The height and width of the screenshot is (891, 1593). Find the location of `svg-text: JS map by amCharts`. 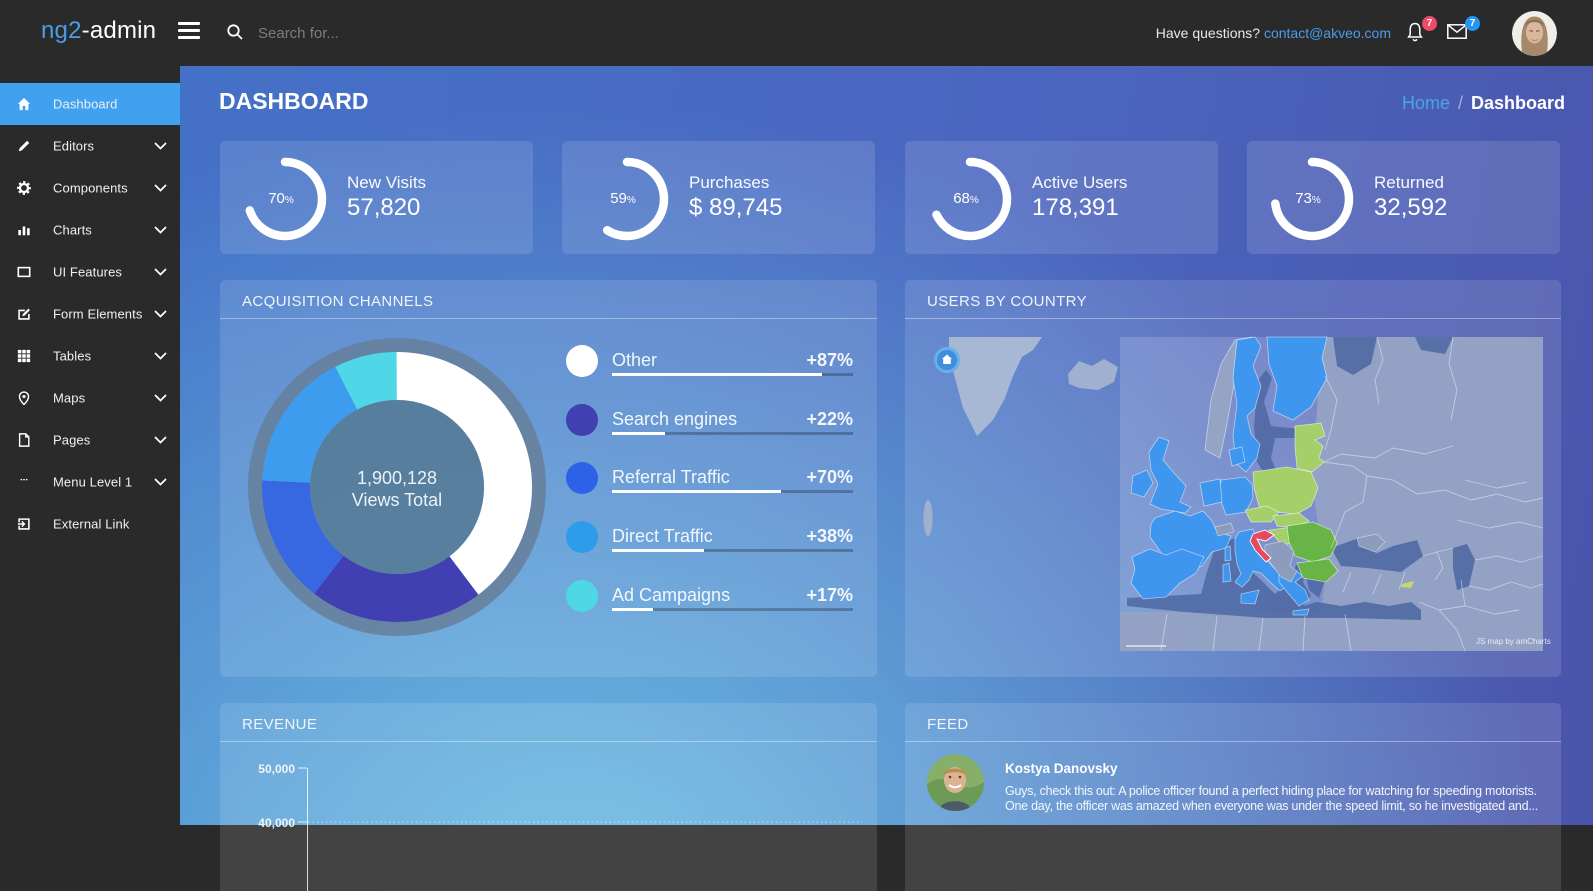

svg-text: JS map by amCharts is located at coordinates (1513, 641).